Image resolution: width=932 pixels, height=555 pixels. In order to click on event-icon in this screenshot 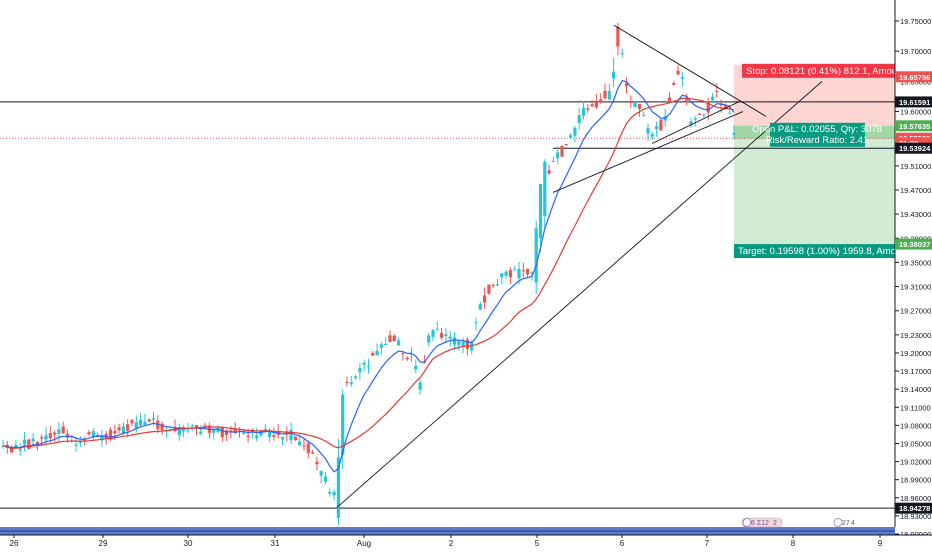, I will do `click(747, 522)`.